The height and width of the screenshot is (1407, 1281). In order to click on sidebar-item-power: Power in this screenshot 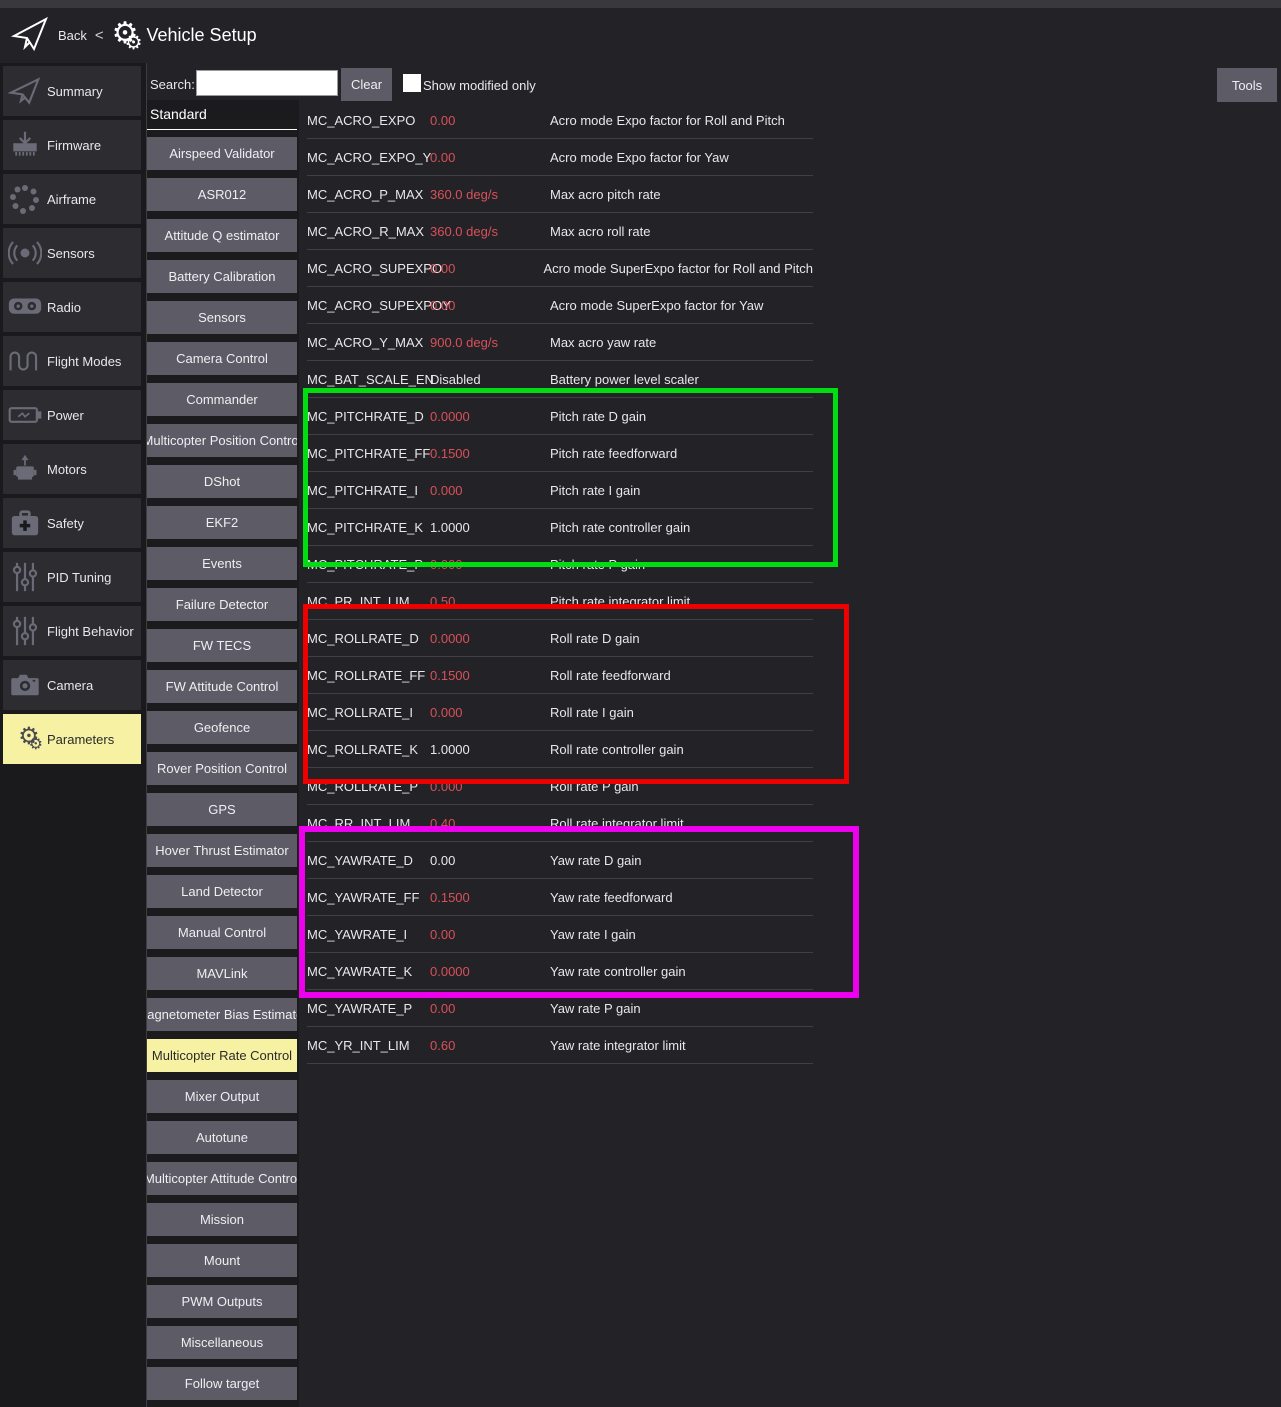, I will do `click(72, 415)`.